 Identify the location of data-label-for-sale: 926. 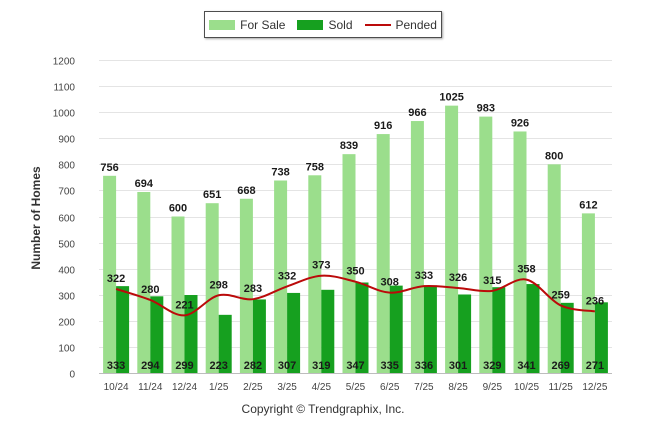
(520, 123).